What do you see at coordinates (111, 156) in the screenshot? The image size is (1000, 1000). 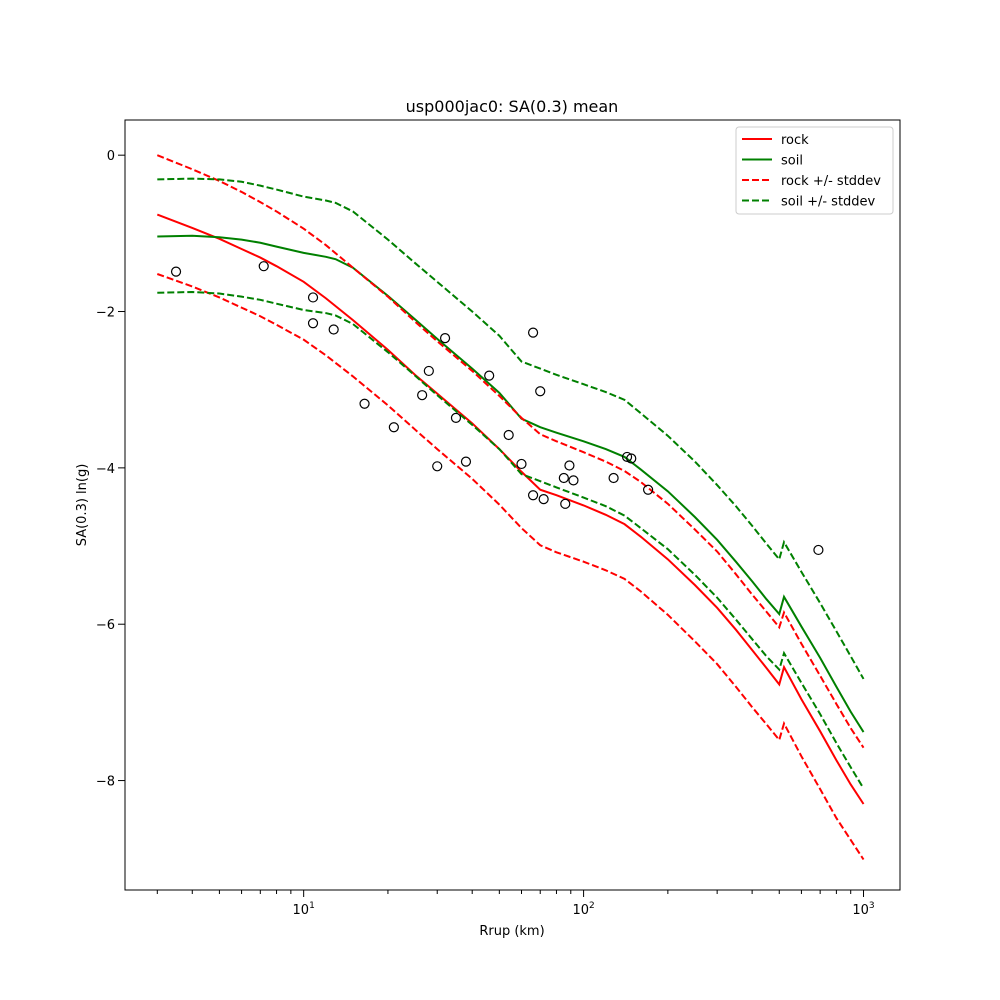 I see `y-tick-label: 0` at bounding box center [111, 156].